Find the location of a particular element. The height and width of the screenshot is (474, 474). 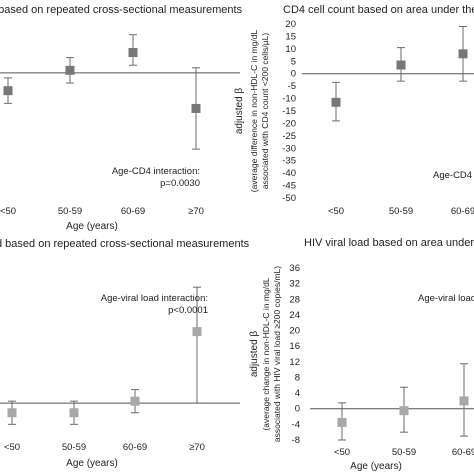

y-tick-label: -15 is located at coordinates (289, 111).